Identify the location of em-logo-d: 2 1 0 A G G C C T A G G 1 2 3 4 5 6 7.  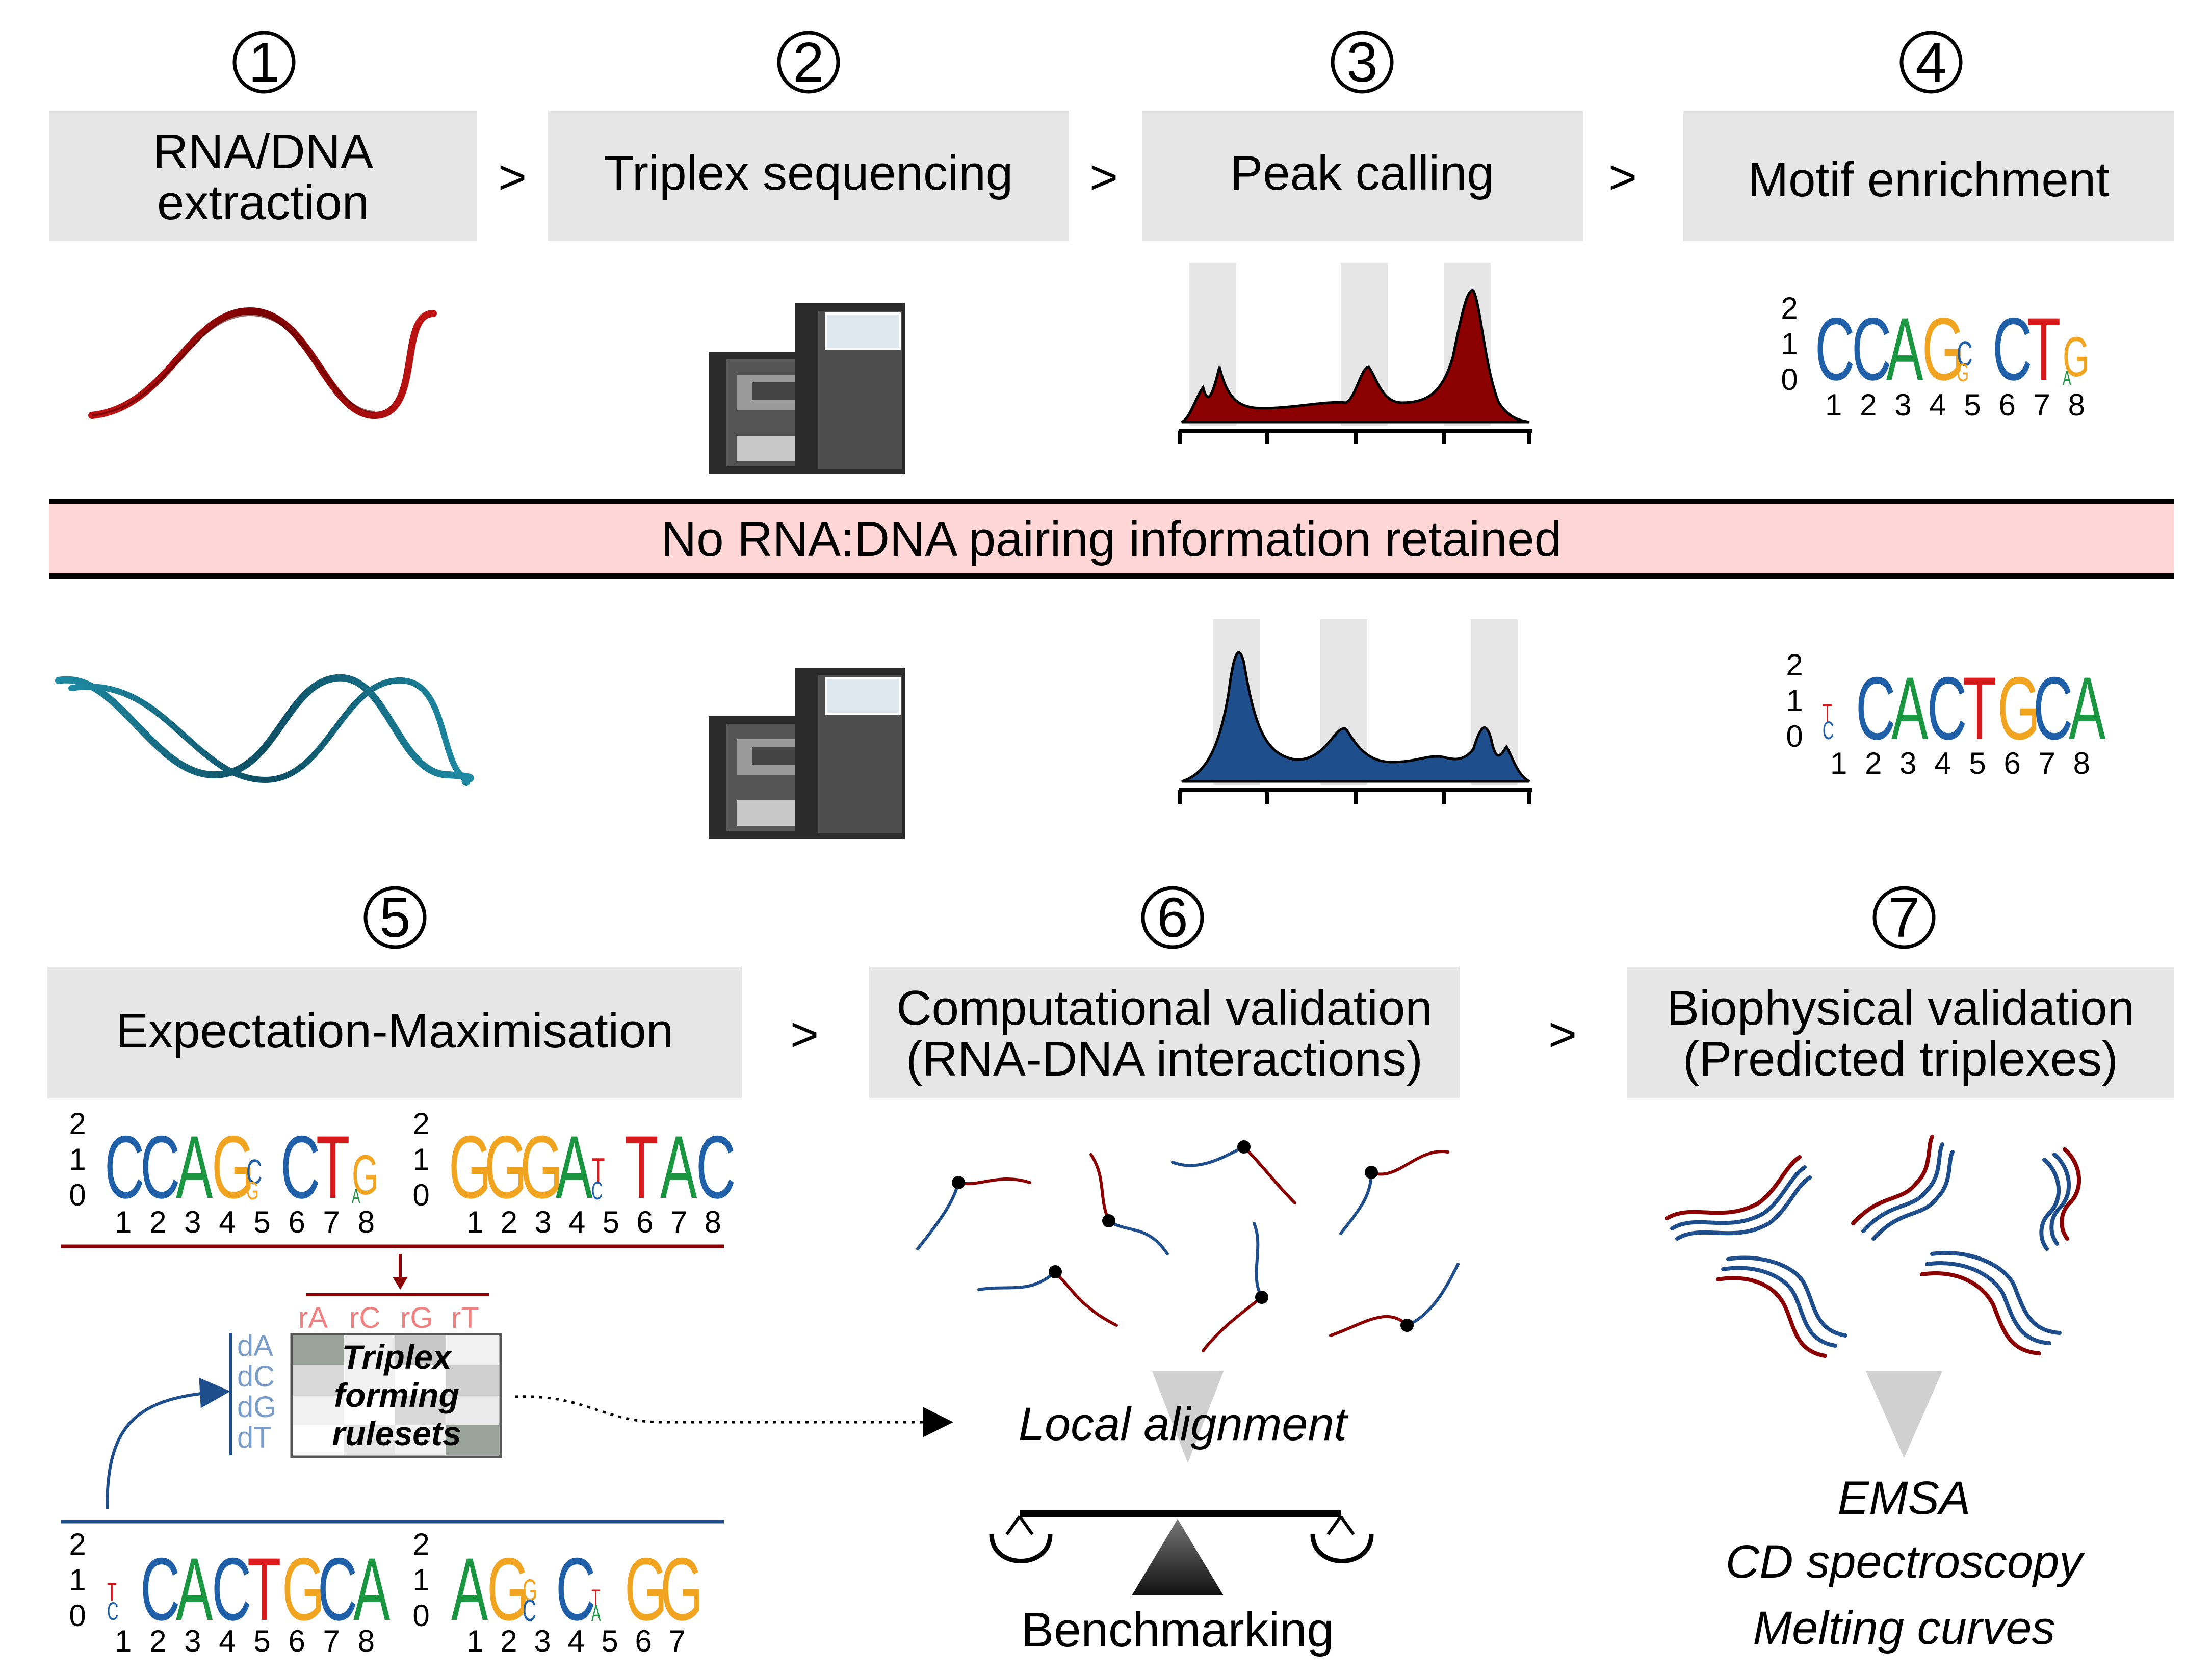
(558, 1592).